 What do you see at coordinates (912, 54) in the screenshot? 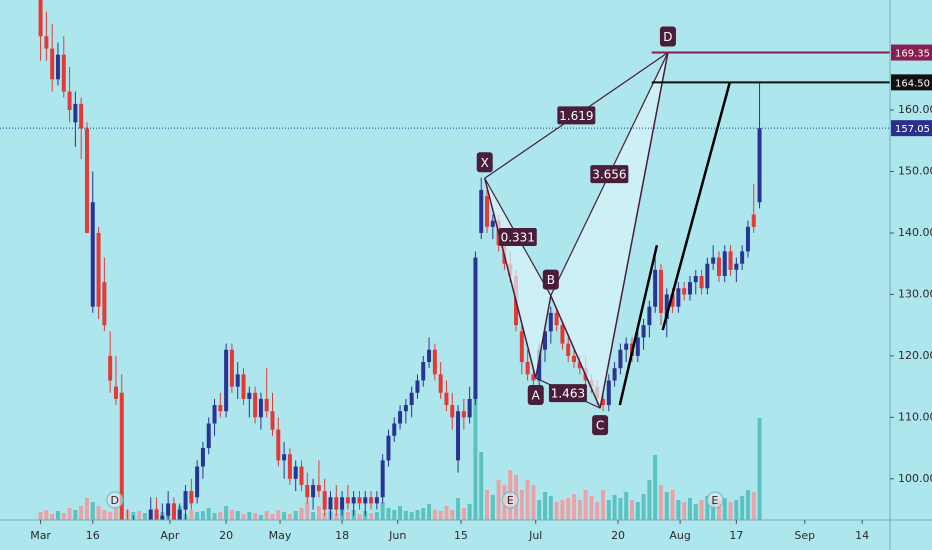
I see `price-badge-label: 169.35` at bounding box center [912, 54].